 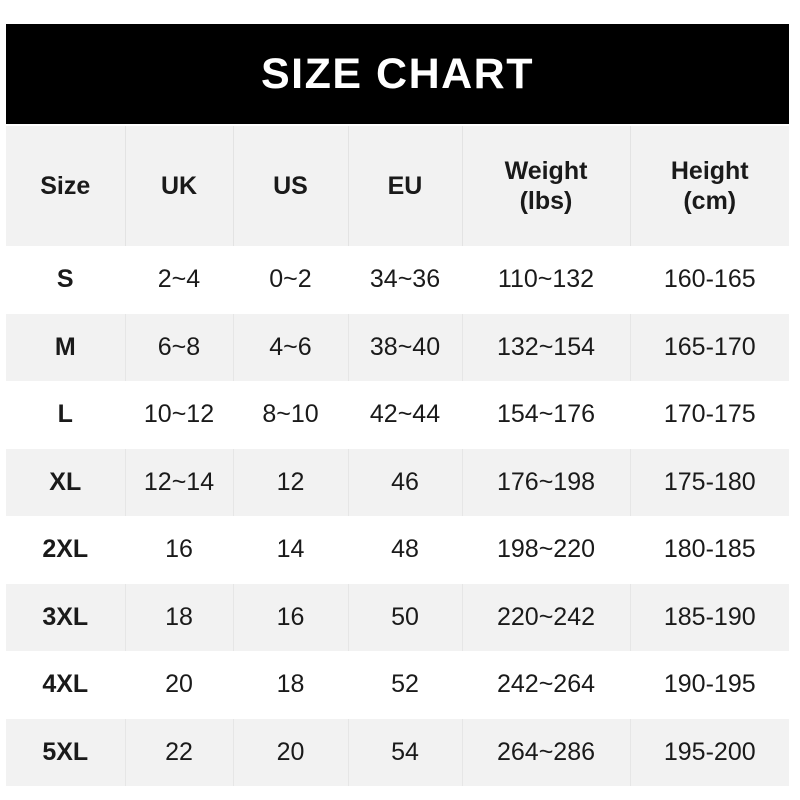 I want to click on cell-height: 175-180, so click(x=709, y=481).